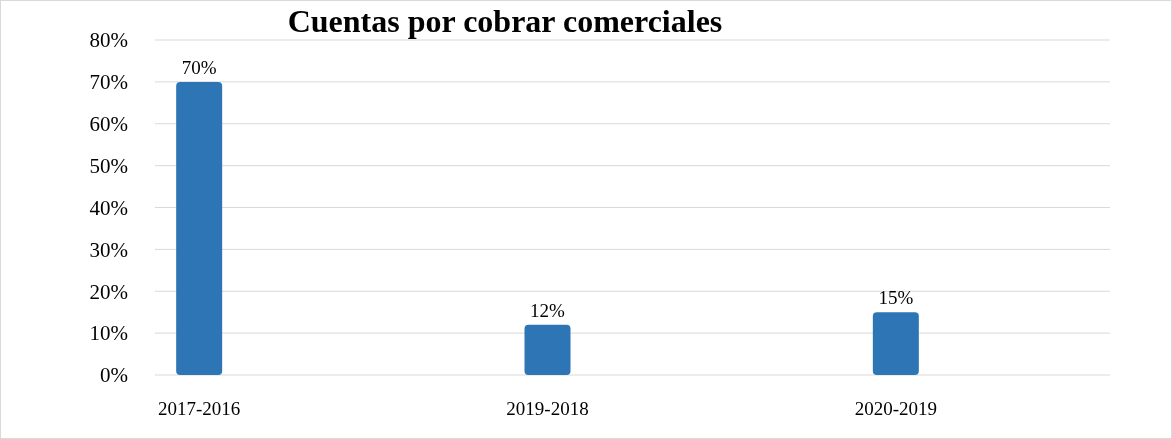 Image resolution: width=1172 pixels, height=439 pixels. Describe the element at coordinates (548, 310) in the screenshot. I see `data-label: 12%` at that location.